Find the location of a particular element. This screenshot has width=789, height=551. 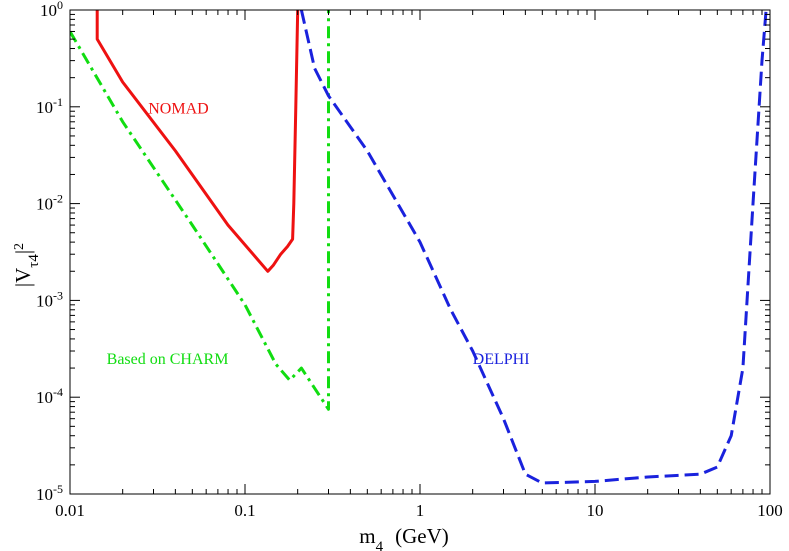

x-axis-unit: (GeV) is located at coordinates (422, 536).